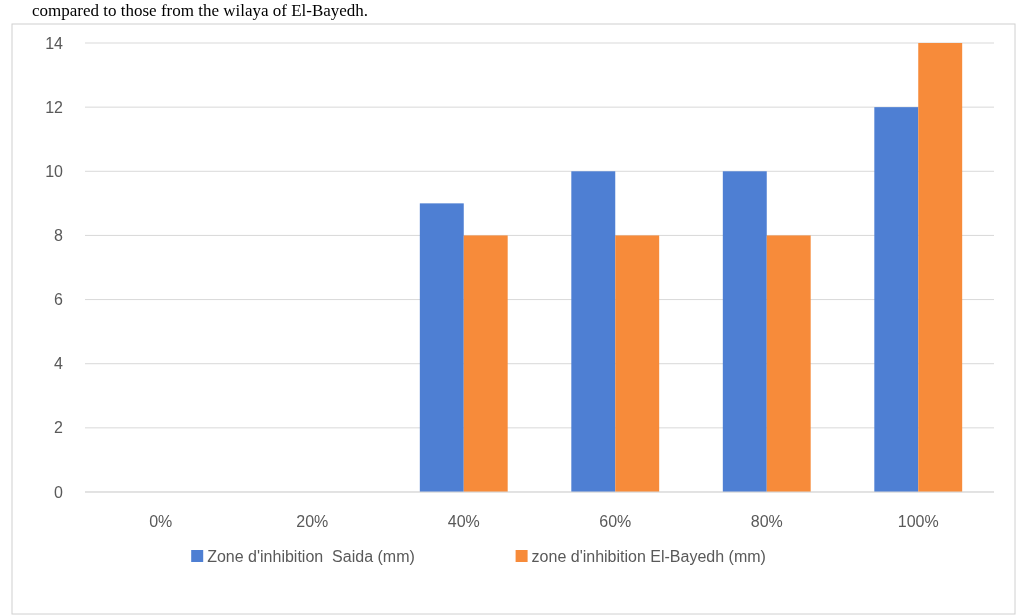 The image size is (1017, 616). I want to click on y-tick-label: 14, so click(54, 43).